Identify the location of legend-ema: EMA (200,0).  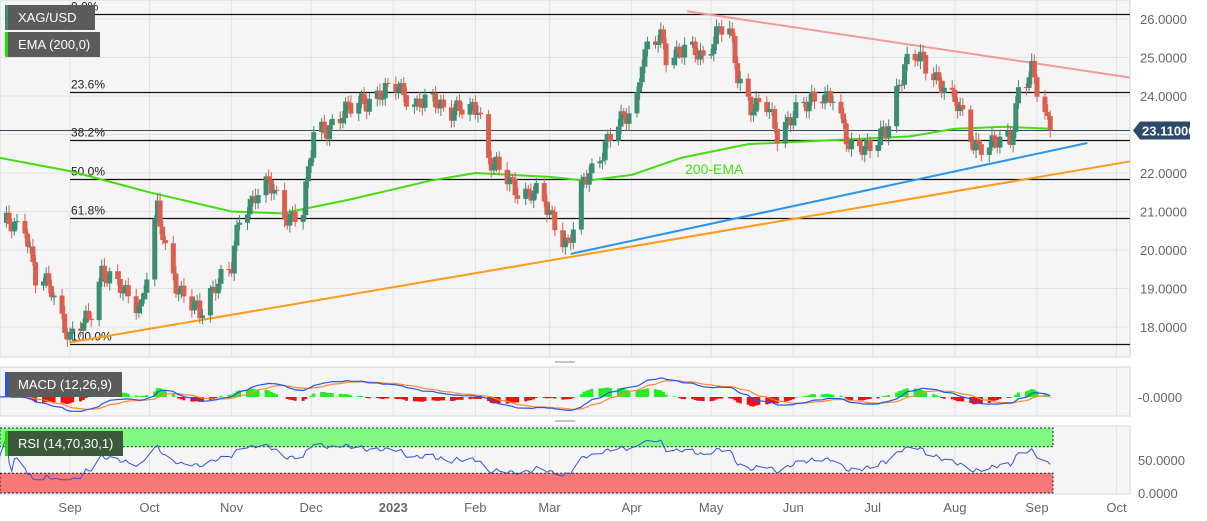
(53, 44).